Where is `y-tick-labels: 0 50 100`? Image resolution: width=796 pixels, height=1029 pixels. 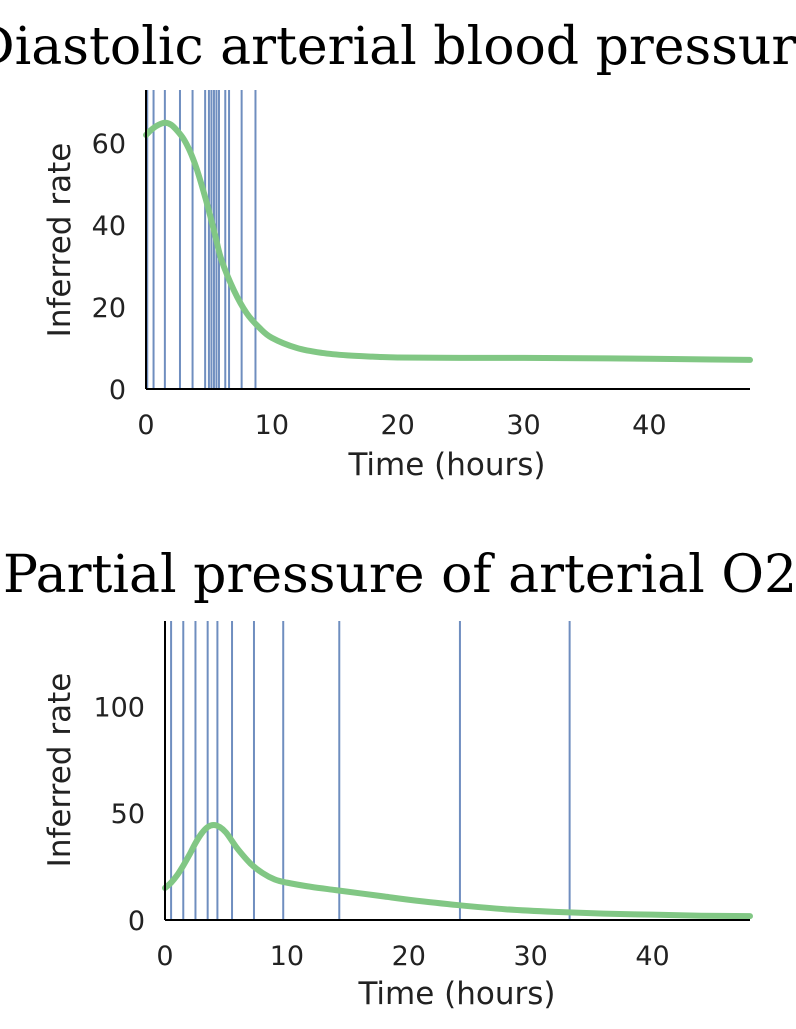
y-tick-labels: 0 50 100 is located at coordinates (119, 814).